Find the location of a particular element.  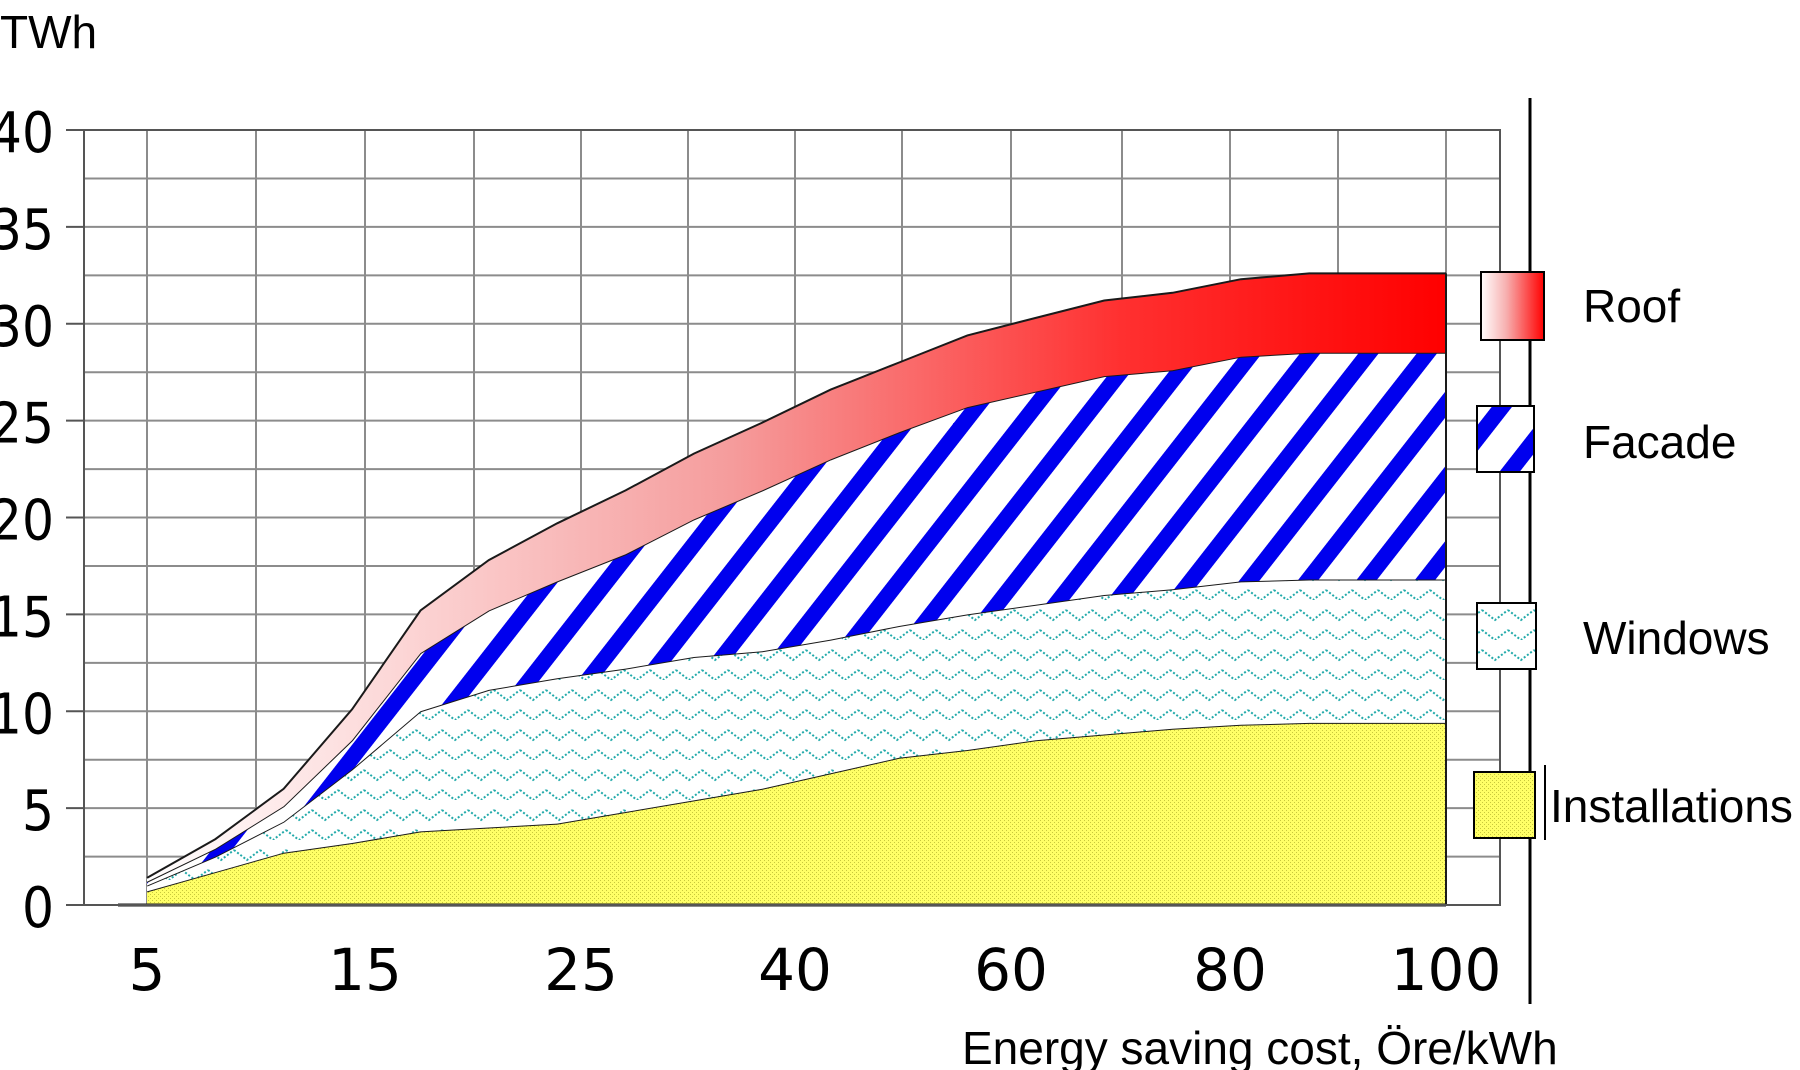

legend-item-installations: Installations is located at coordinates (1633, 802).